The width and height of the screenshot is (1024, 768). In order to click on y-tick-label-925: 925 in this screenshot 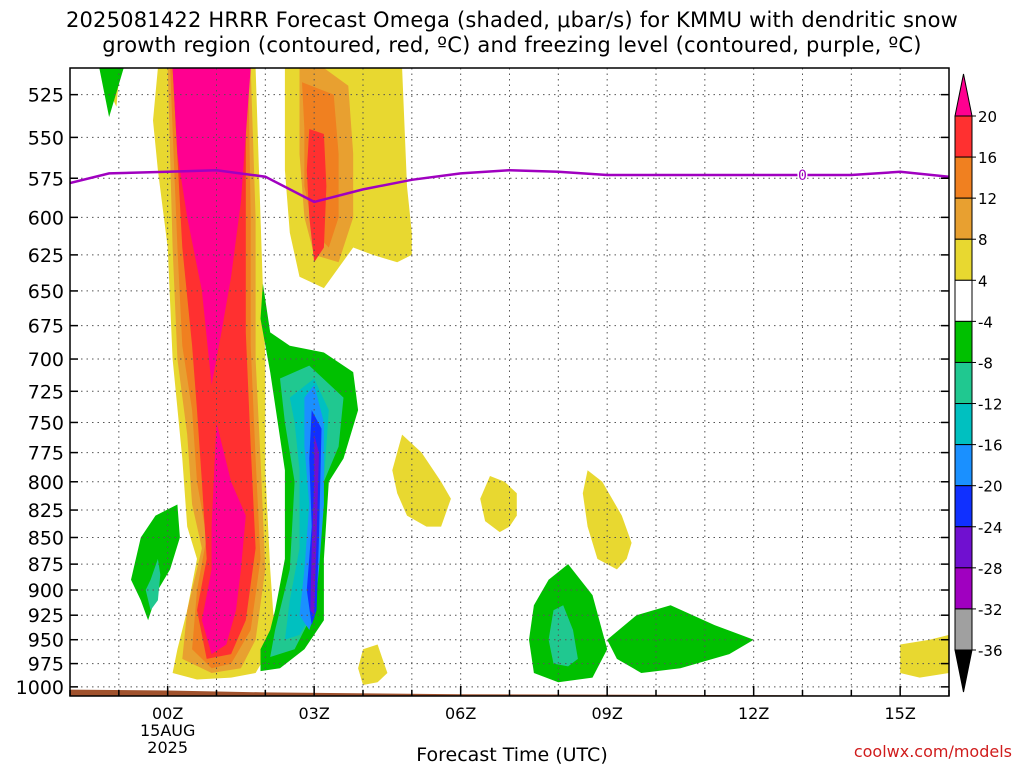, I will do `click(46, 616)`.